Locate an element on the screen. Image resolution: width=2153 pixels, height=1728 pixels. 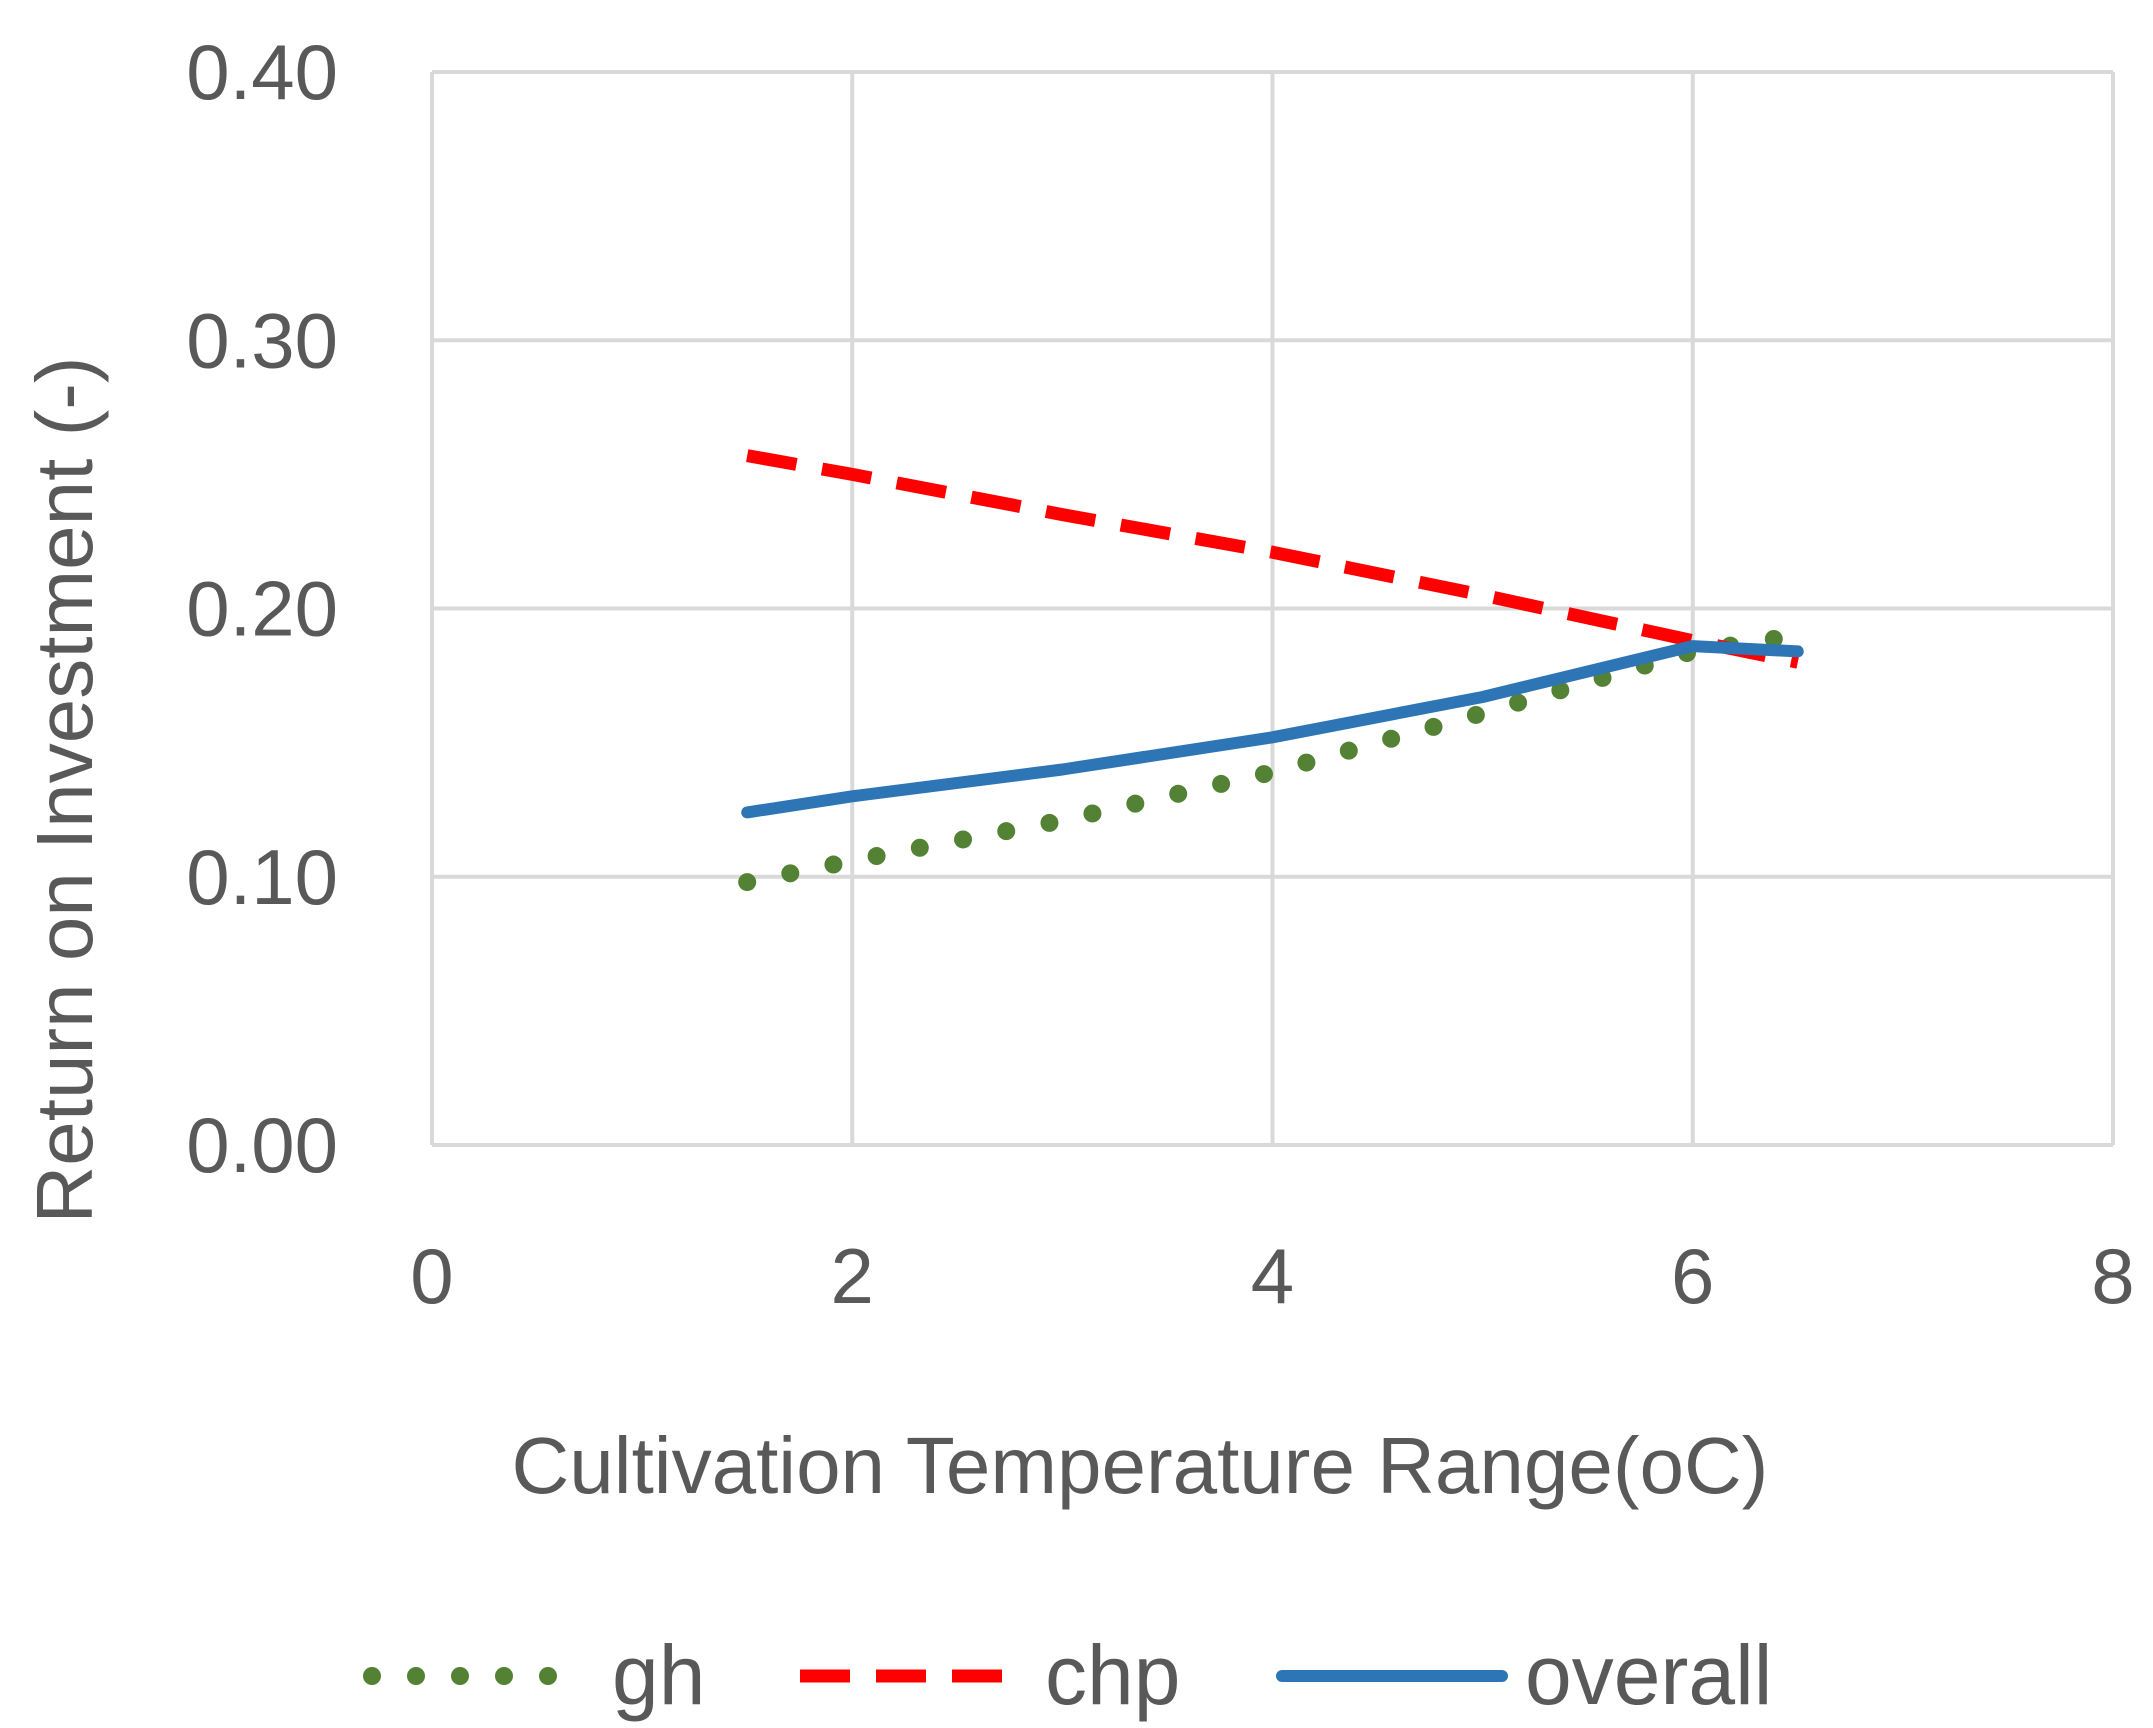
legend-label-chp: chp is located at coordinates (1112, 1675).